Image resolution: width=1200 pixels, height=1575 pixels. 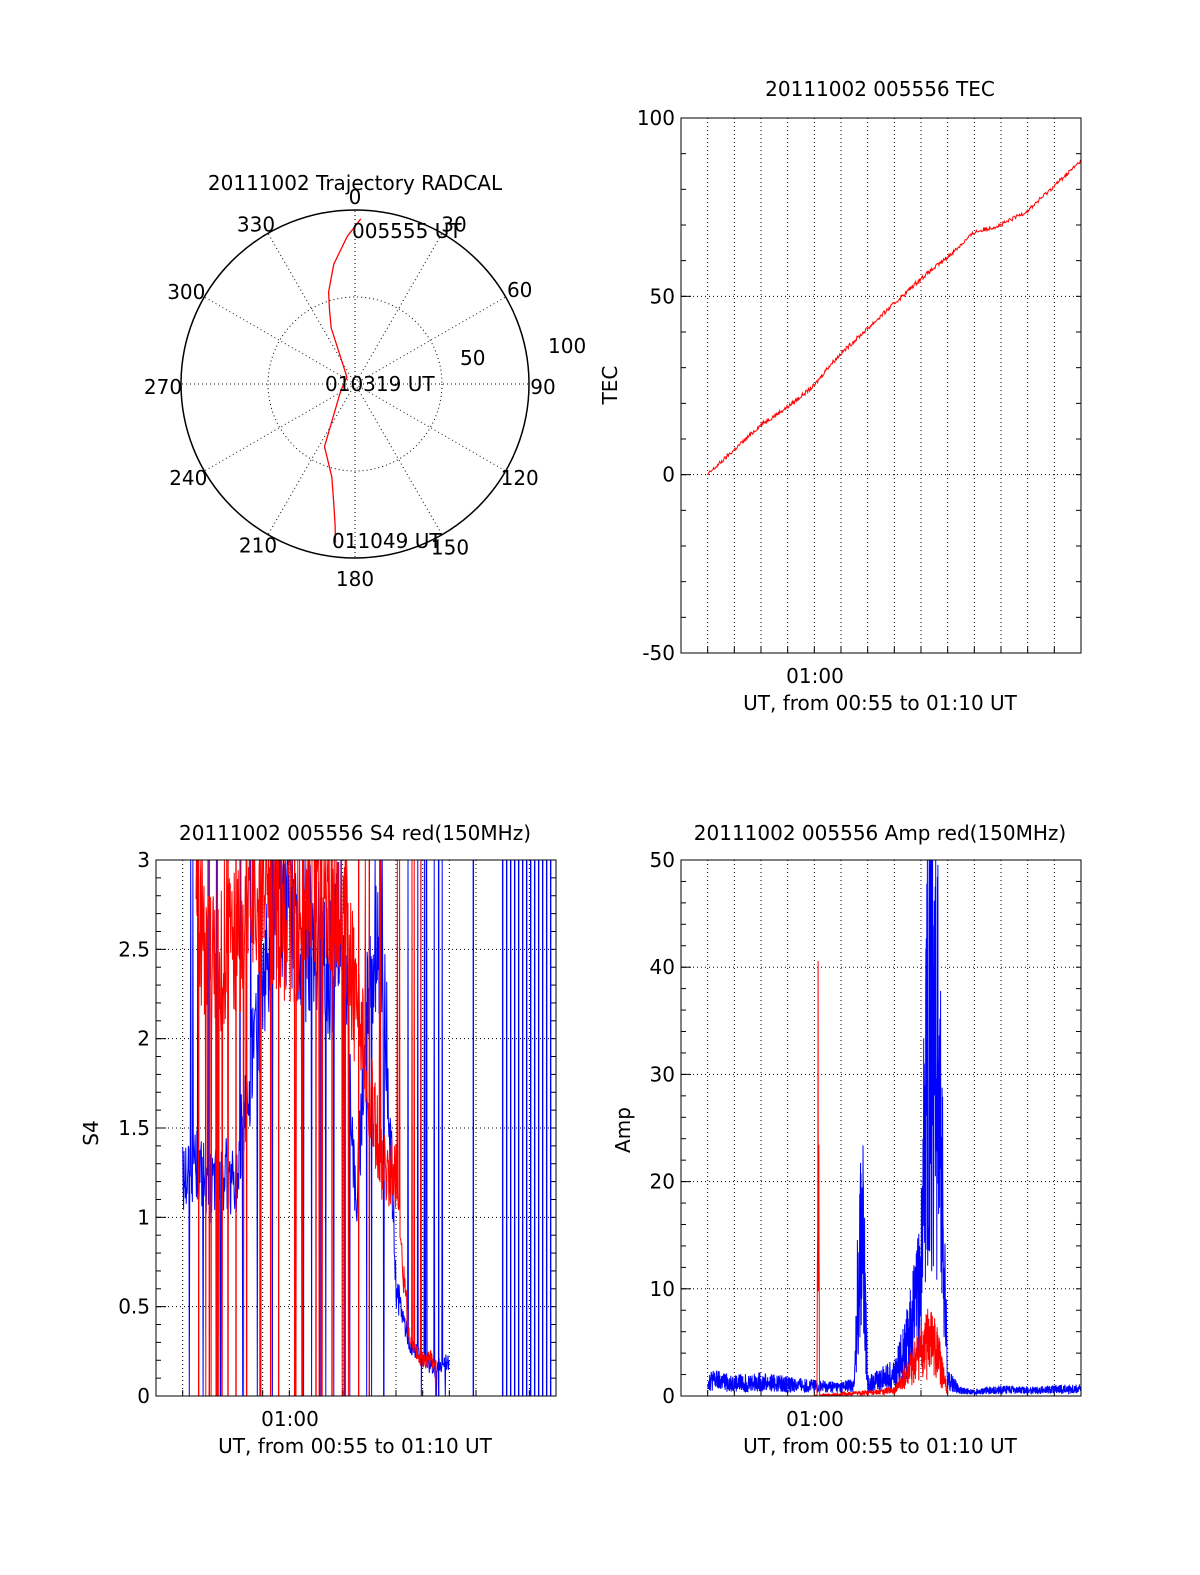 I want to click on polar-angle-label: 270, so click(x=163, y=387).